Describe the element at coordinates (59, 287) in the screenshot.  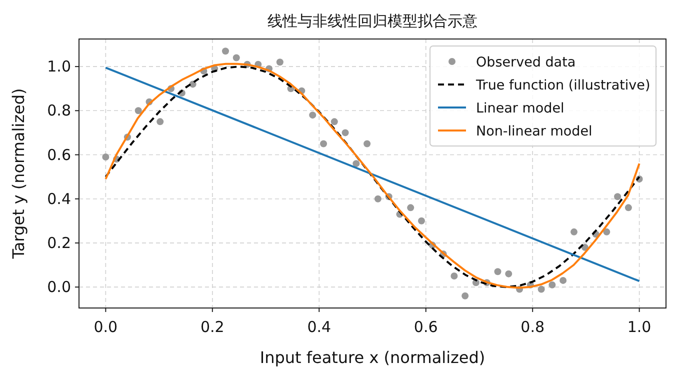
I see `y-tick-label: 0.0` at that location.